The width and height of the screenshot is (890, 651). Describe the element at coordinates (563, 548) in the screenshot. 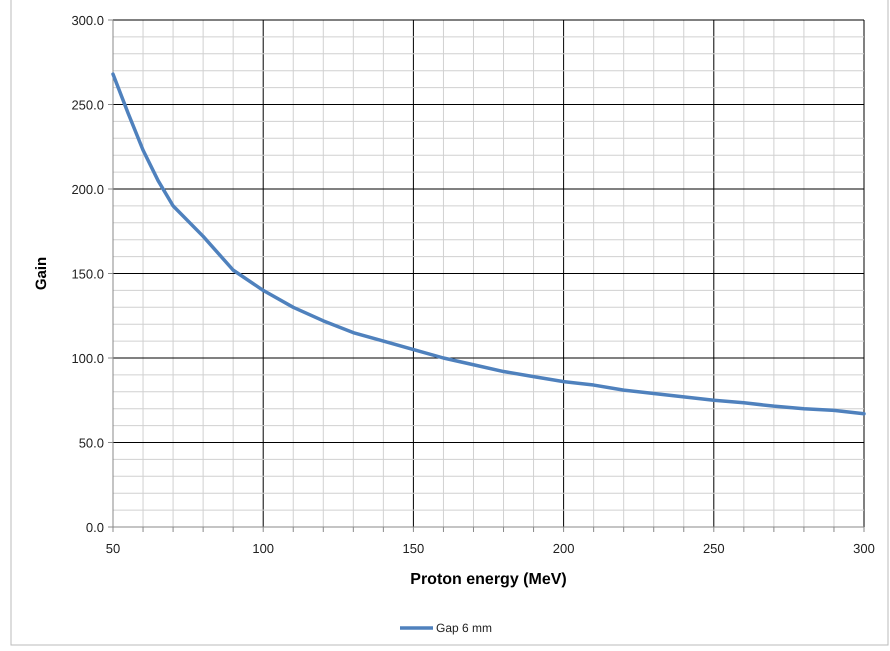

I see `x-tick-label: 200` at that location.